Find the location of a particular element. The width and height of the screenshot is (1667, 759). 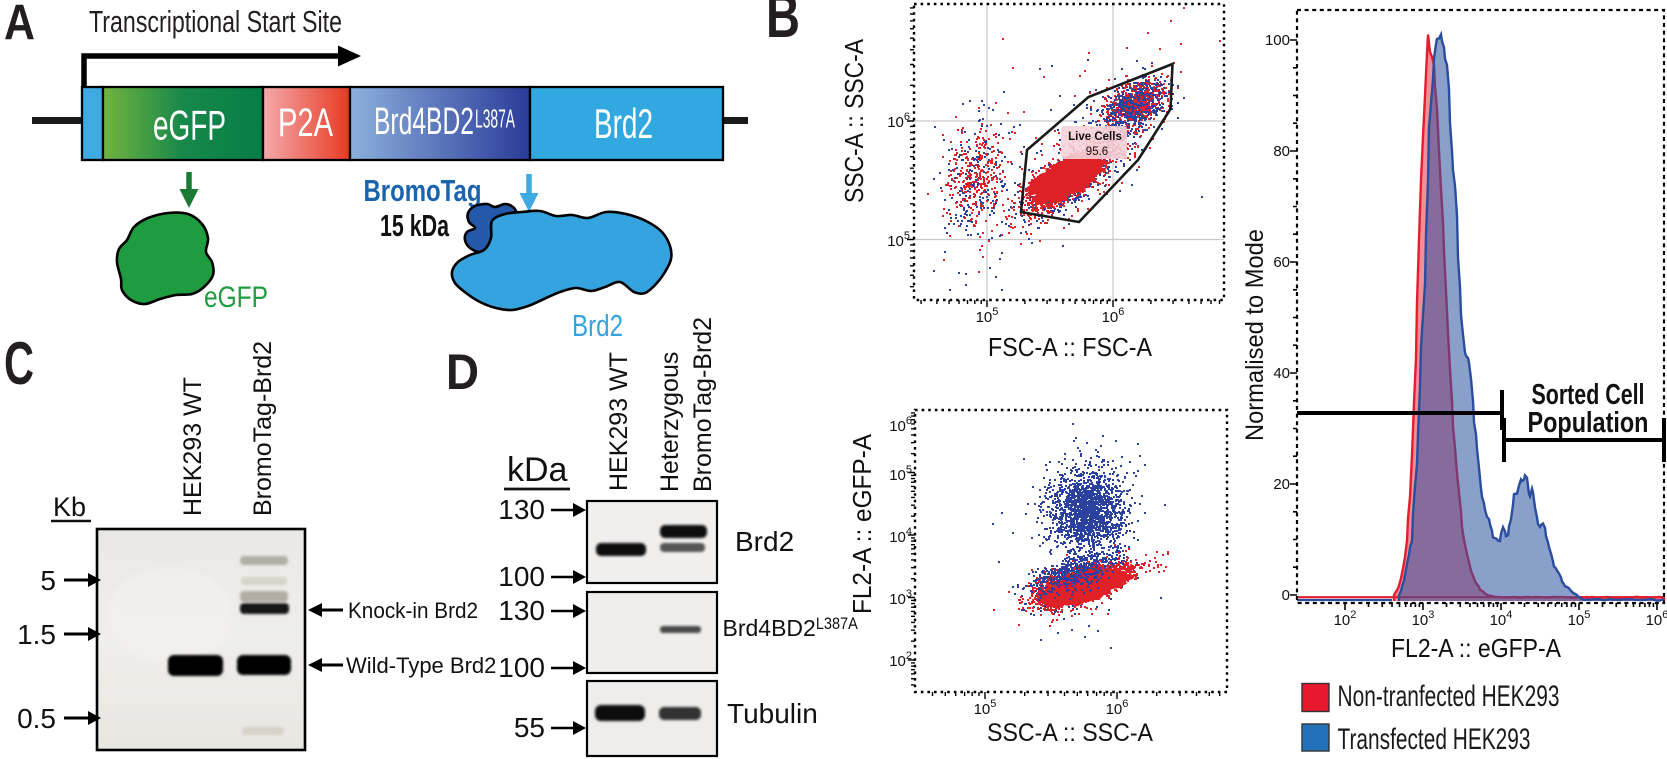

svg-text: 106 is located at coordinates (1656, 619).